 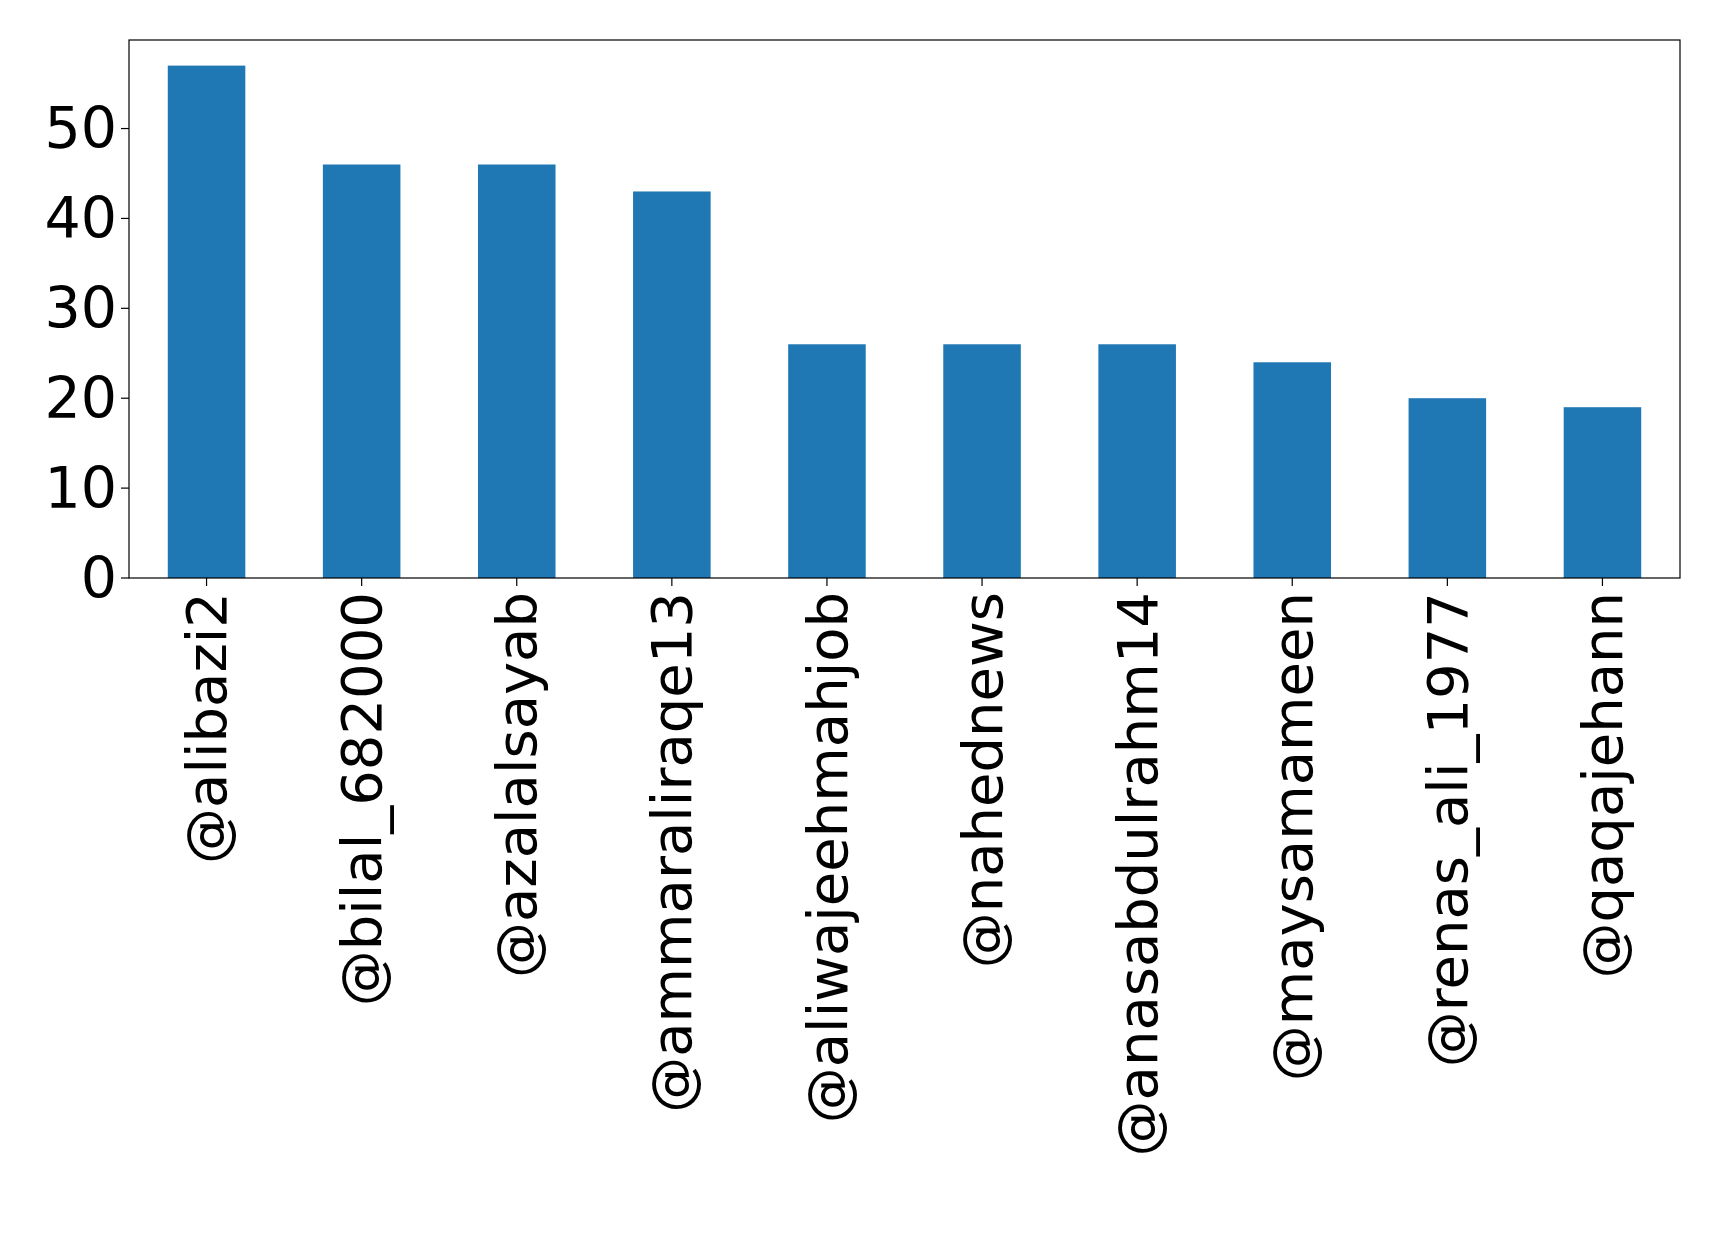 What do you see at coordinates (672, 852) in the screenshot?
I see `x-tick-label: @ammaraliraqe13` at bounding box center [672, 852].